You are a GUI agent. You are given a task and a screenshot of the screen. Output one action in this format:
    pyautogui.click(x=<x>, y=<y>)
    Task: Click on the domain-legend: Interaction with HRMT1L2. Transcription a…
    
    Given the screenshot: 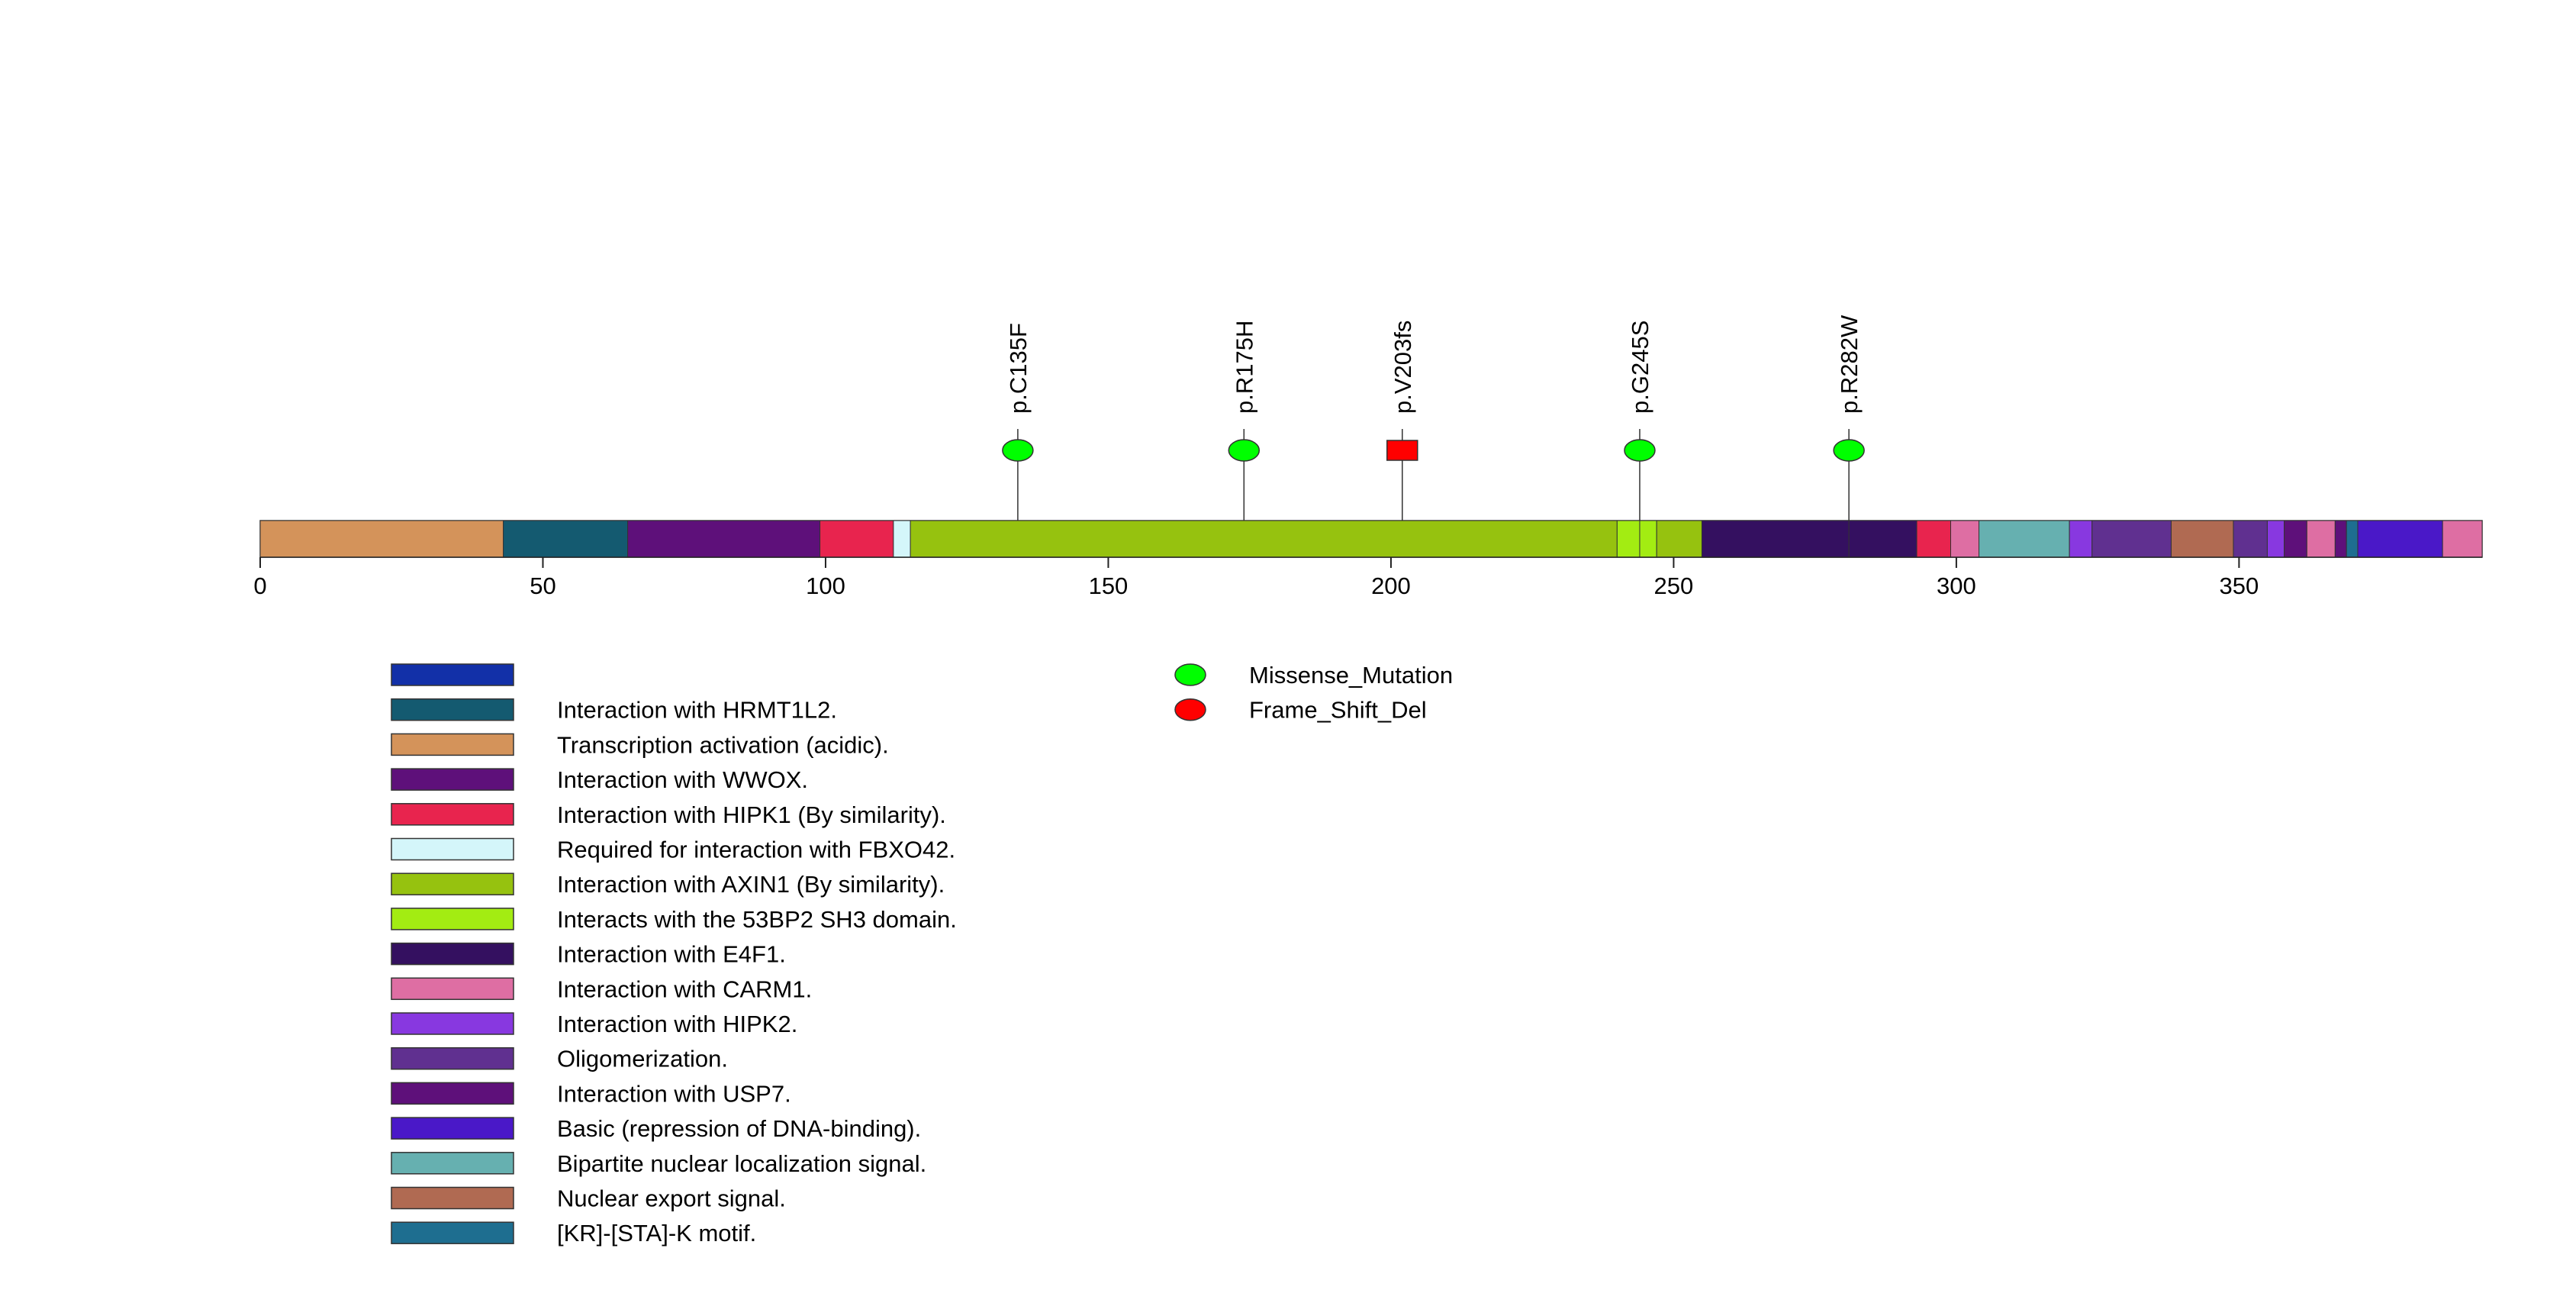 What is the action you would take?
    pyautogui.click(x=674, y=954)
    